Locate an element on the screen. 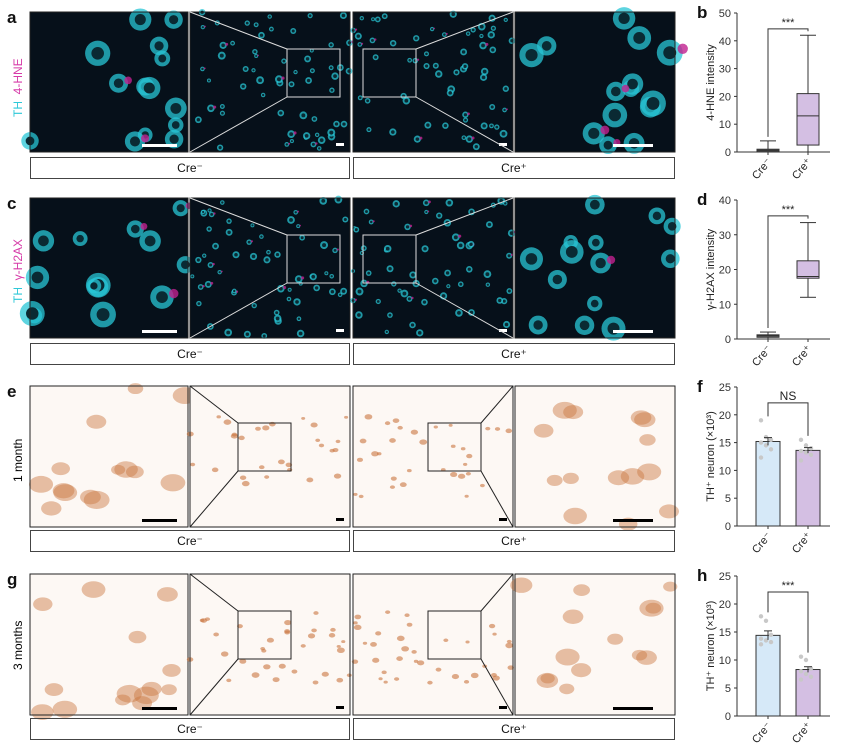 The width and height of the screenshot is (846, 752). stain-label-th: TH is located at coordinates (18, 109).